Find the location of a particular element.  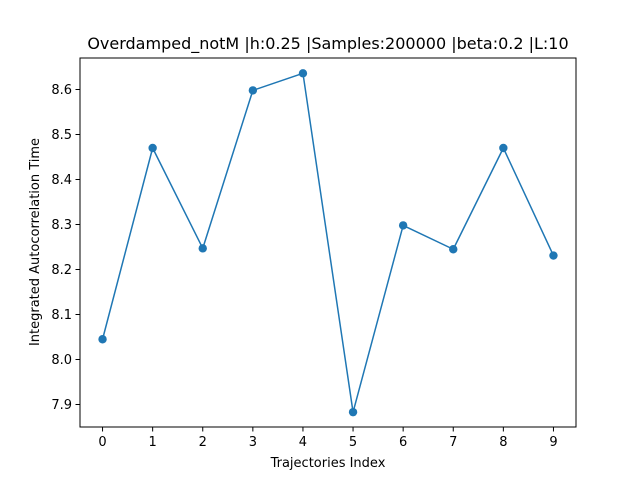

x-tick-label: 2 is located at coordinates (203, 442).